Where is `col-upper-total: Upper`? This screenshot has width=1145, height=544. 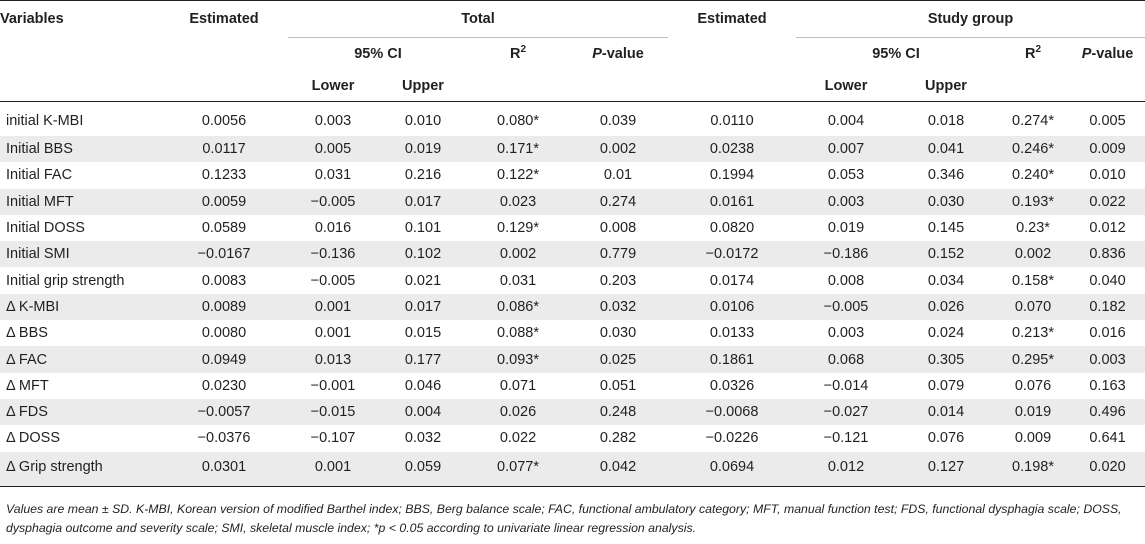 col-upper-total: Upper is located at coordinates (423, 86).